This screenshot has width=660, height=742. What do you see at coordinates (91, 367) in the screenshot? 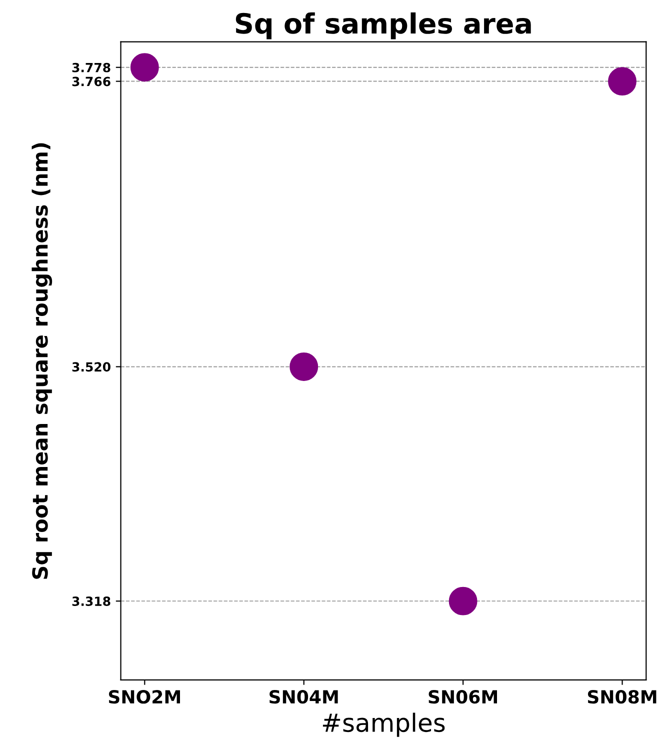
I see `y-tick-label: 3.520` at bounding box center [91, 367].